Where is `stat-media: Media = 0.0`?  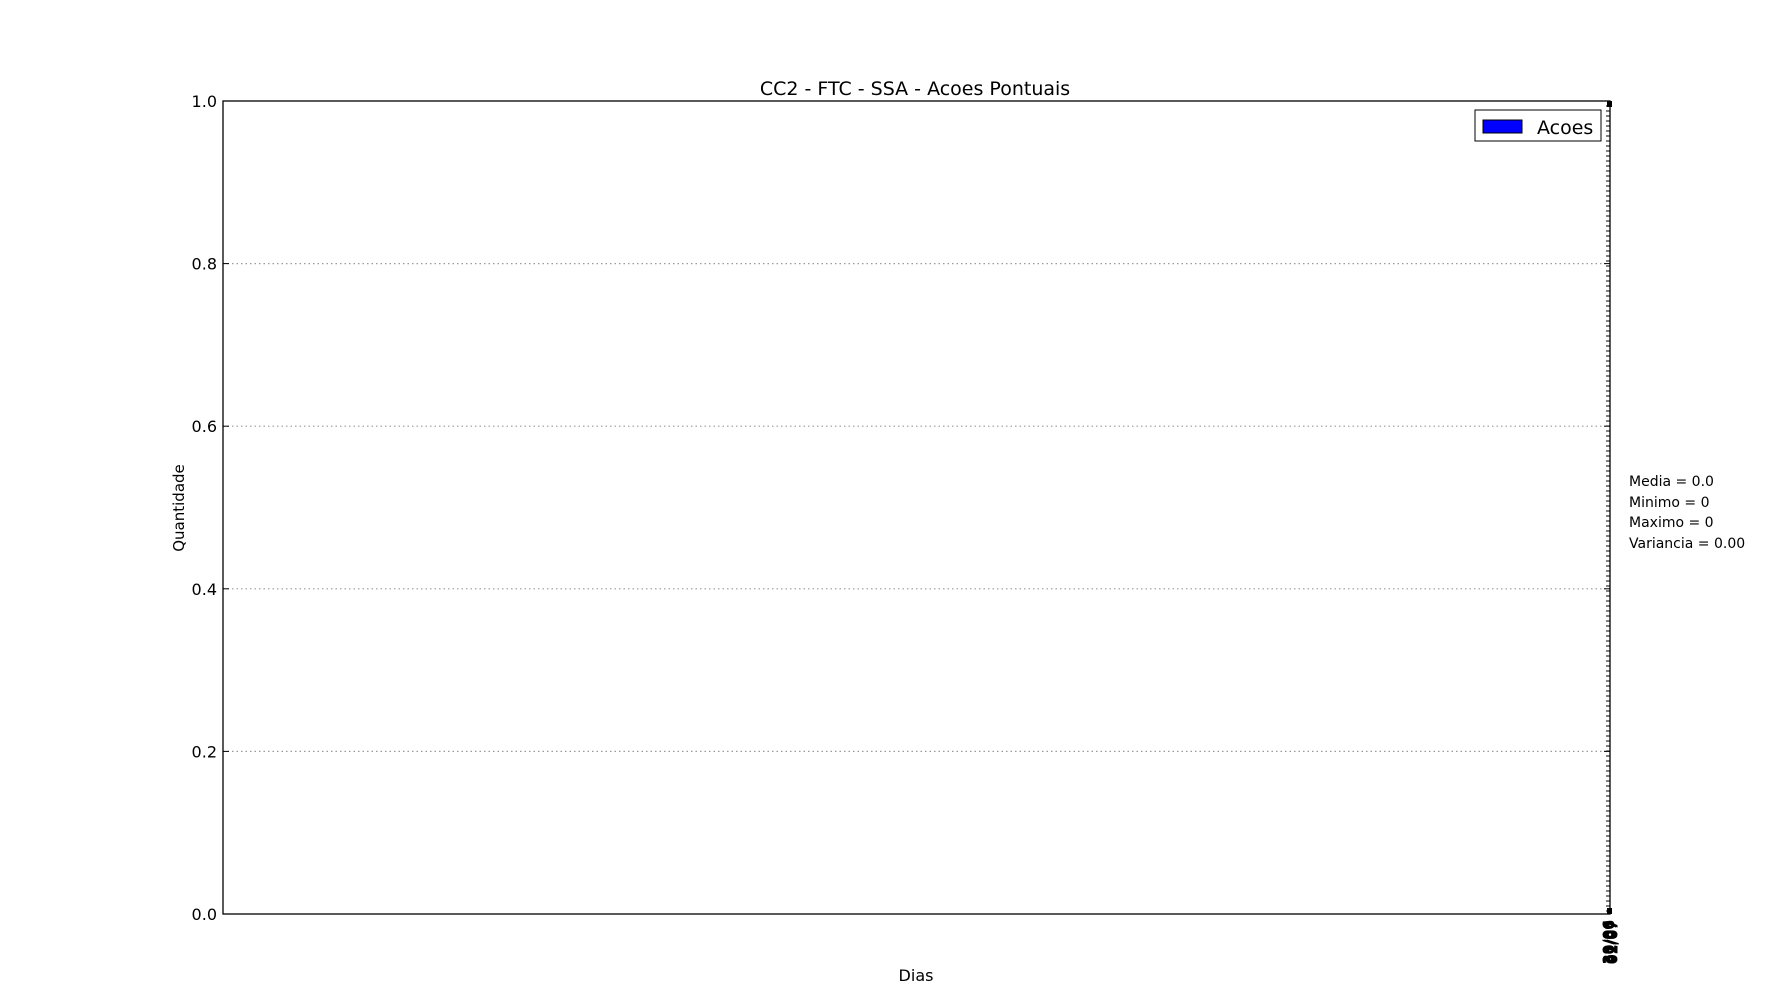 stat-media: Media = 0.0 is located at coordinates (1671, 482).